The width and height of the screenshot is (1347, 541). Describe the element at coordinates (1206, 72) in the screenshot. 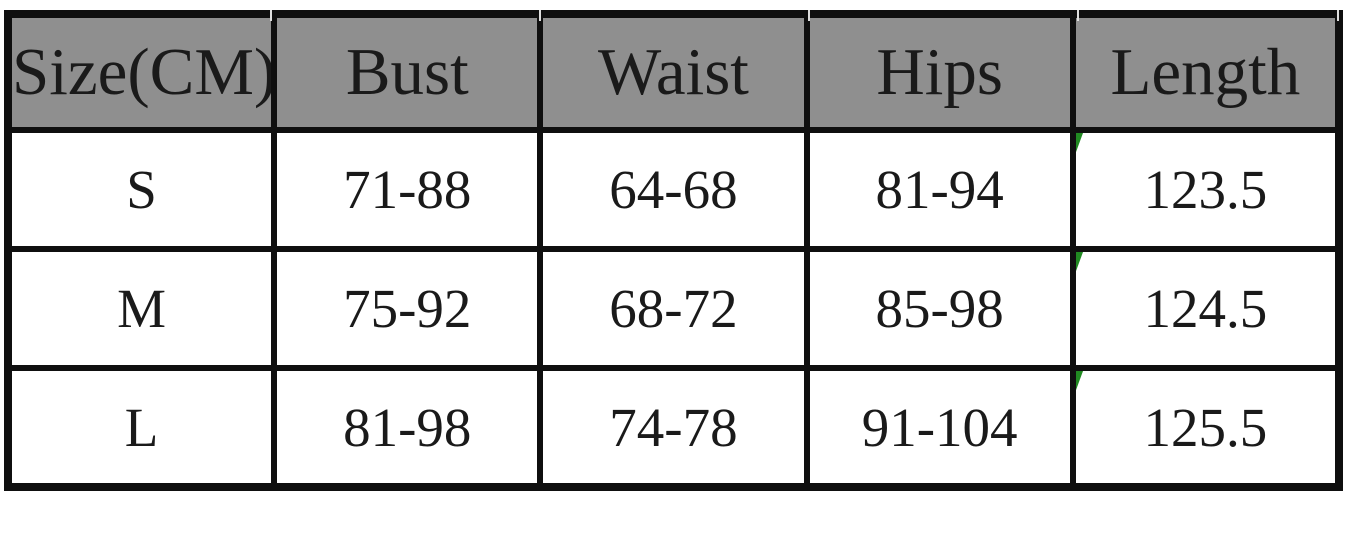

I see `header-cell-length: Length` at that location.